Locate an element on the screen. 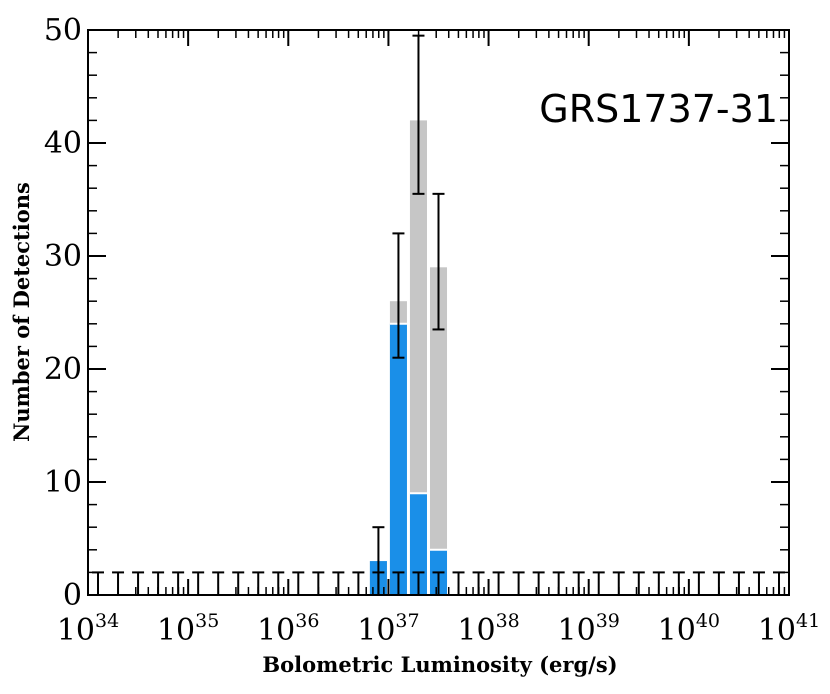 The height and width of the screenshot is (694, 830). x-tick-label: 1034 is located at coordinates (88, 629).